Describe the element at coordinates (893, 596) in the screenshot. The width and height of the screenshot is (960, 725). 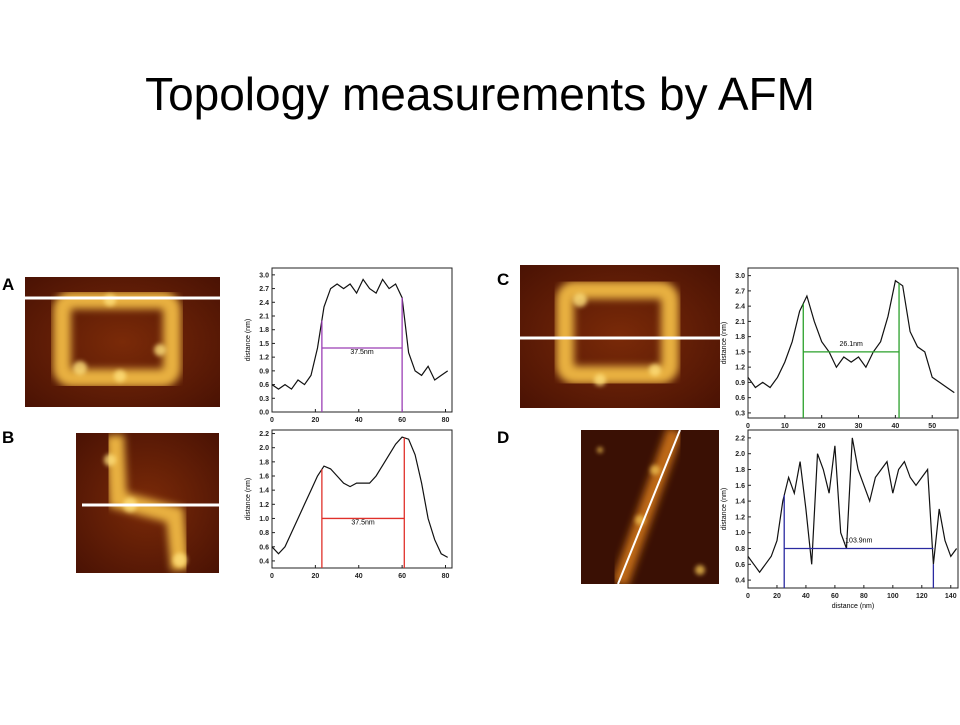
I see `x-tick-label: 100` at that location.